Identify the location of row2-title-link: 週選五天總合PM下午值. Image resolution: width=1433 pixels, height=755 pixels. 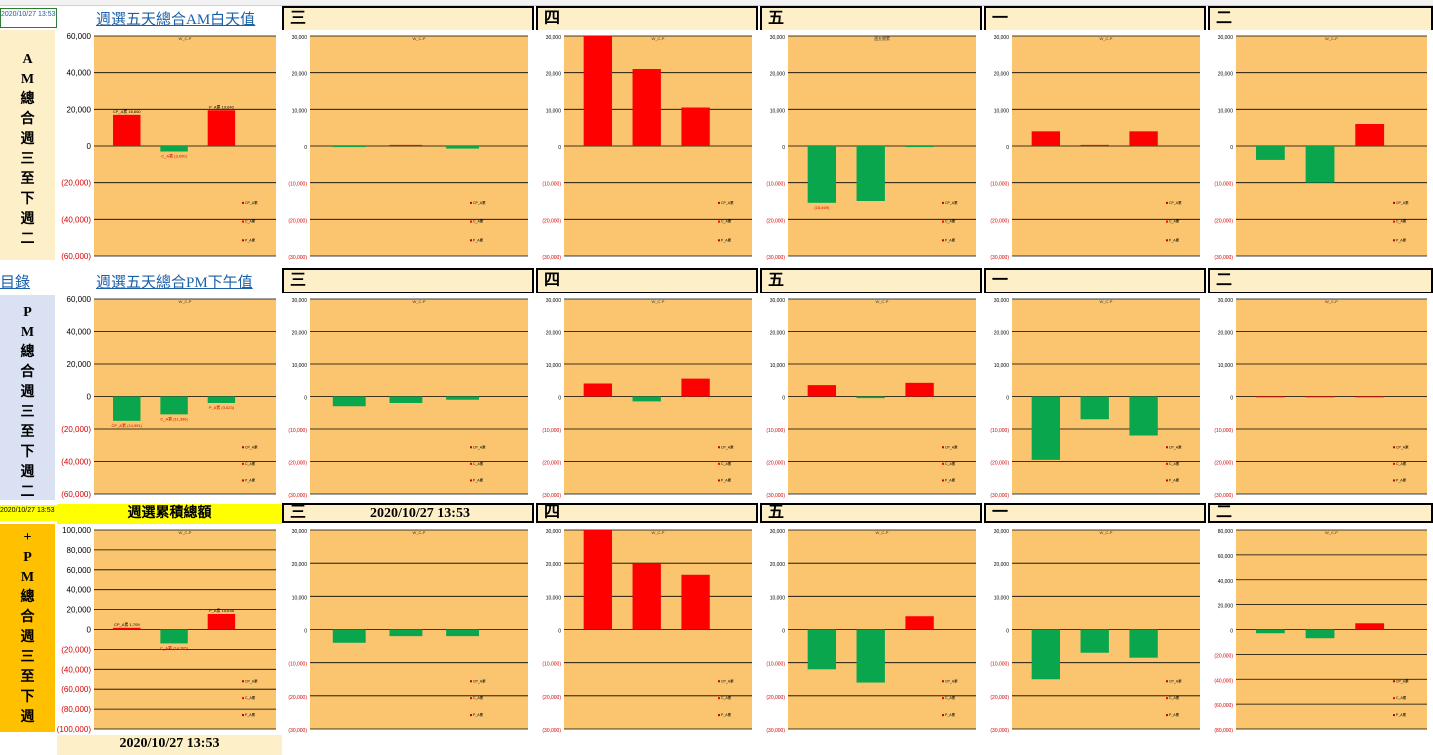
(174, 283).